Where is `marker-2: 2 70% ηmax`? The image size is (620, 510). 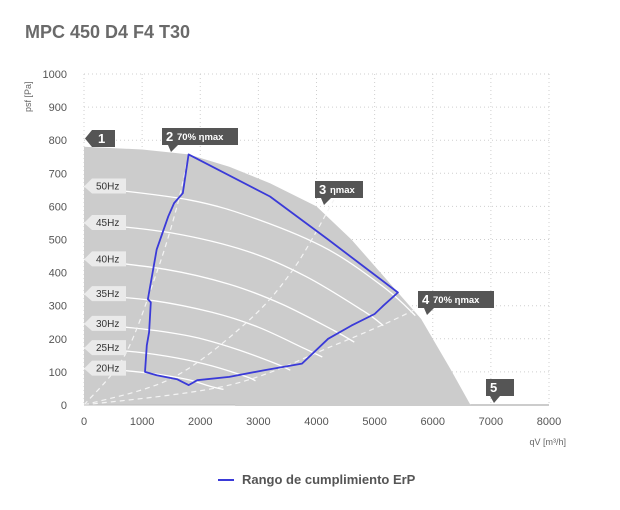
marker-2: 2 70% ηmax is located at coordinates (200, 140).